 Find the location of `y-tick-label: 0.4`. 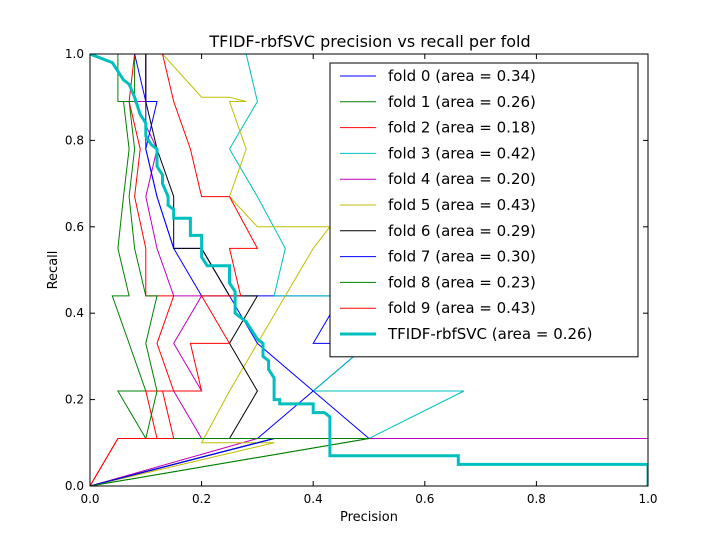

y-tick-label: 0.4 is located at coordinates (74, 313).